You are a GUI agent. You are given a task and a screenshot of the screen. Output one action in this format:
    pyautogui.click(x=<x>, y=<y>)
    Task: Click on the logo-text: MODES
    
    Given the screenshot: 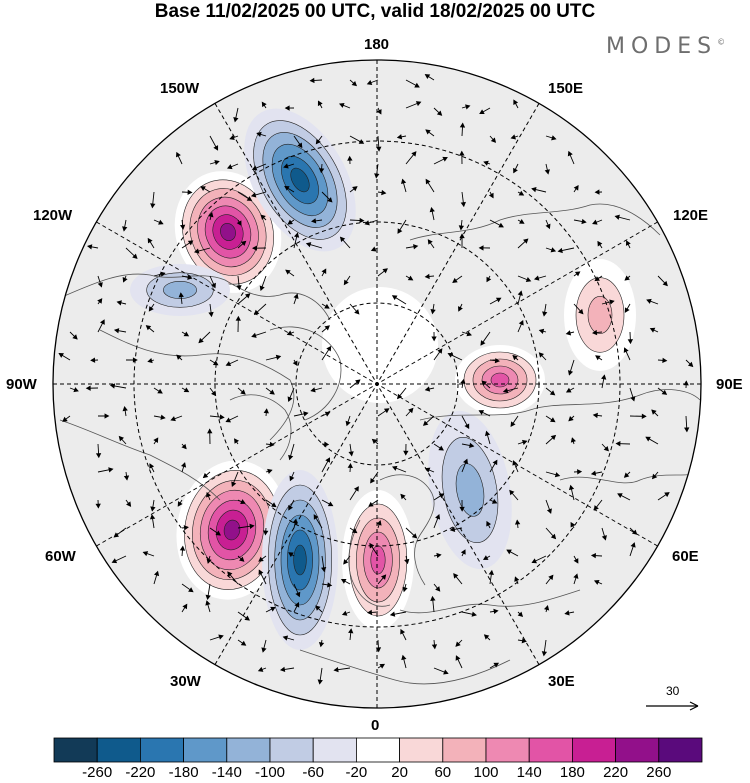 What is the action you would take?
    pyautogui.click(x=662, y=46)
    